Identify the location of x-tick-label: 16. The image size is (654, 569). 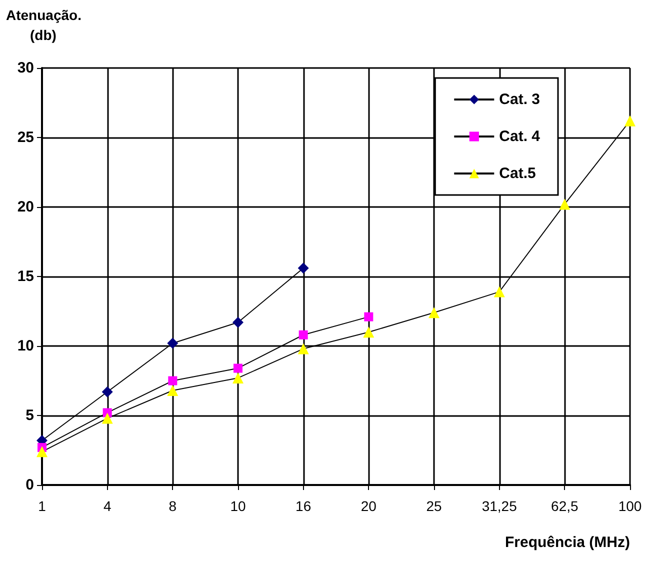
(304, 506).